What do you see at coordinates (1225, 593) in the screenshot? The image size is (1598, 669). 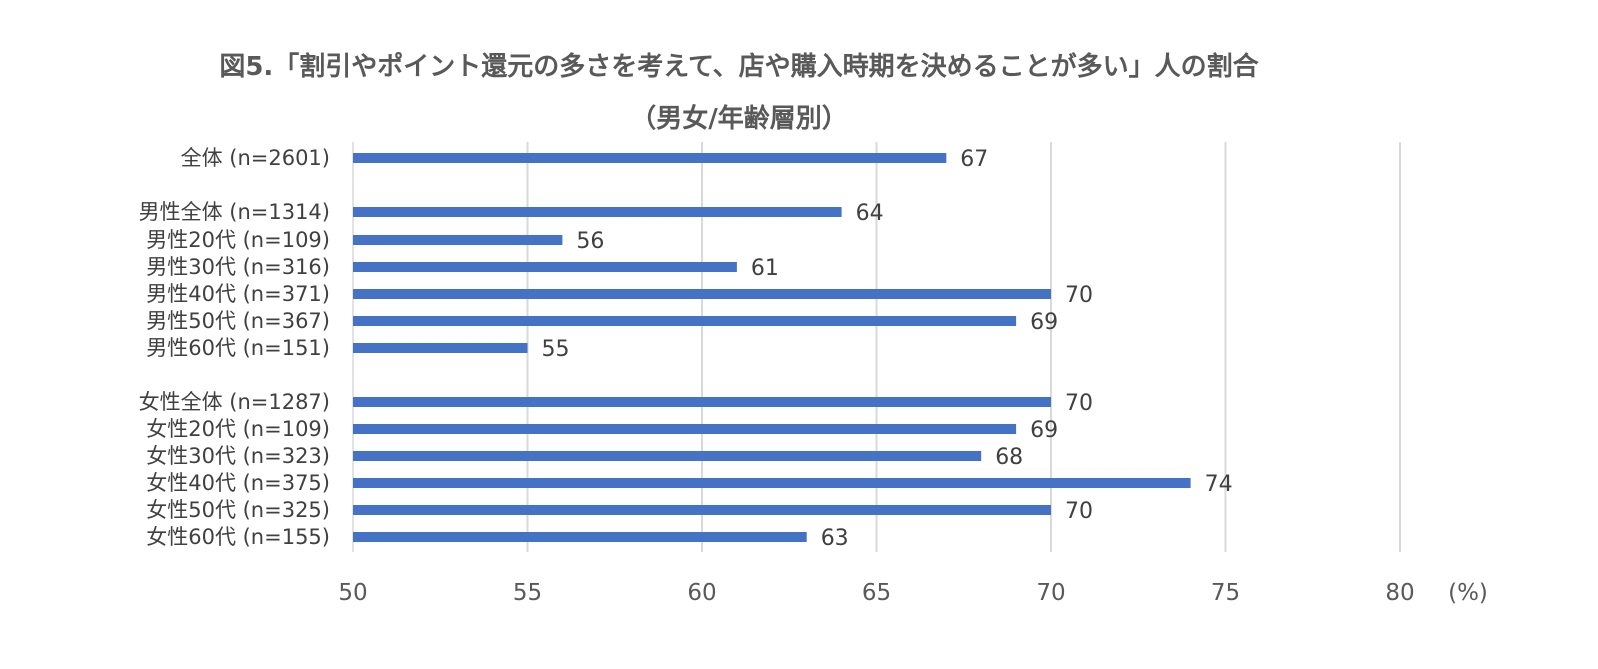 I see `x-tick-label: 75` at bounding box center [1225, 593].